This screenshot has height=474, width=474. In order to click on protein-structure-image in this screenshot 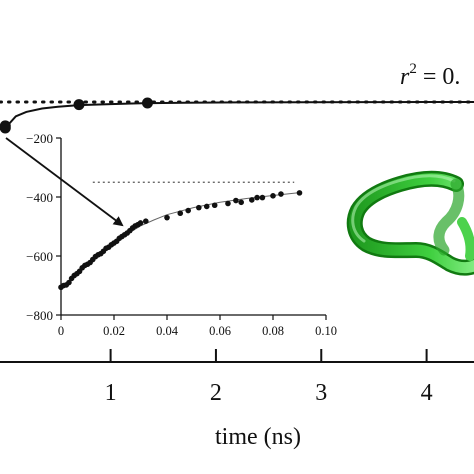, I will do `click(410, 223)`.